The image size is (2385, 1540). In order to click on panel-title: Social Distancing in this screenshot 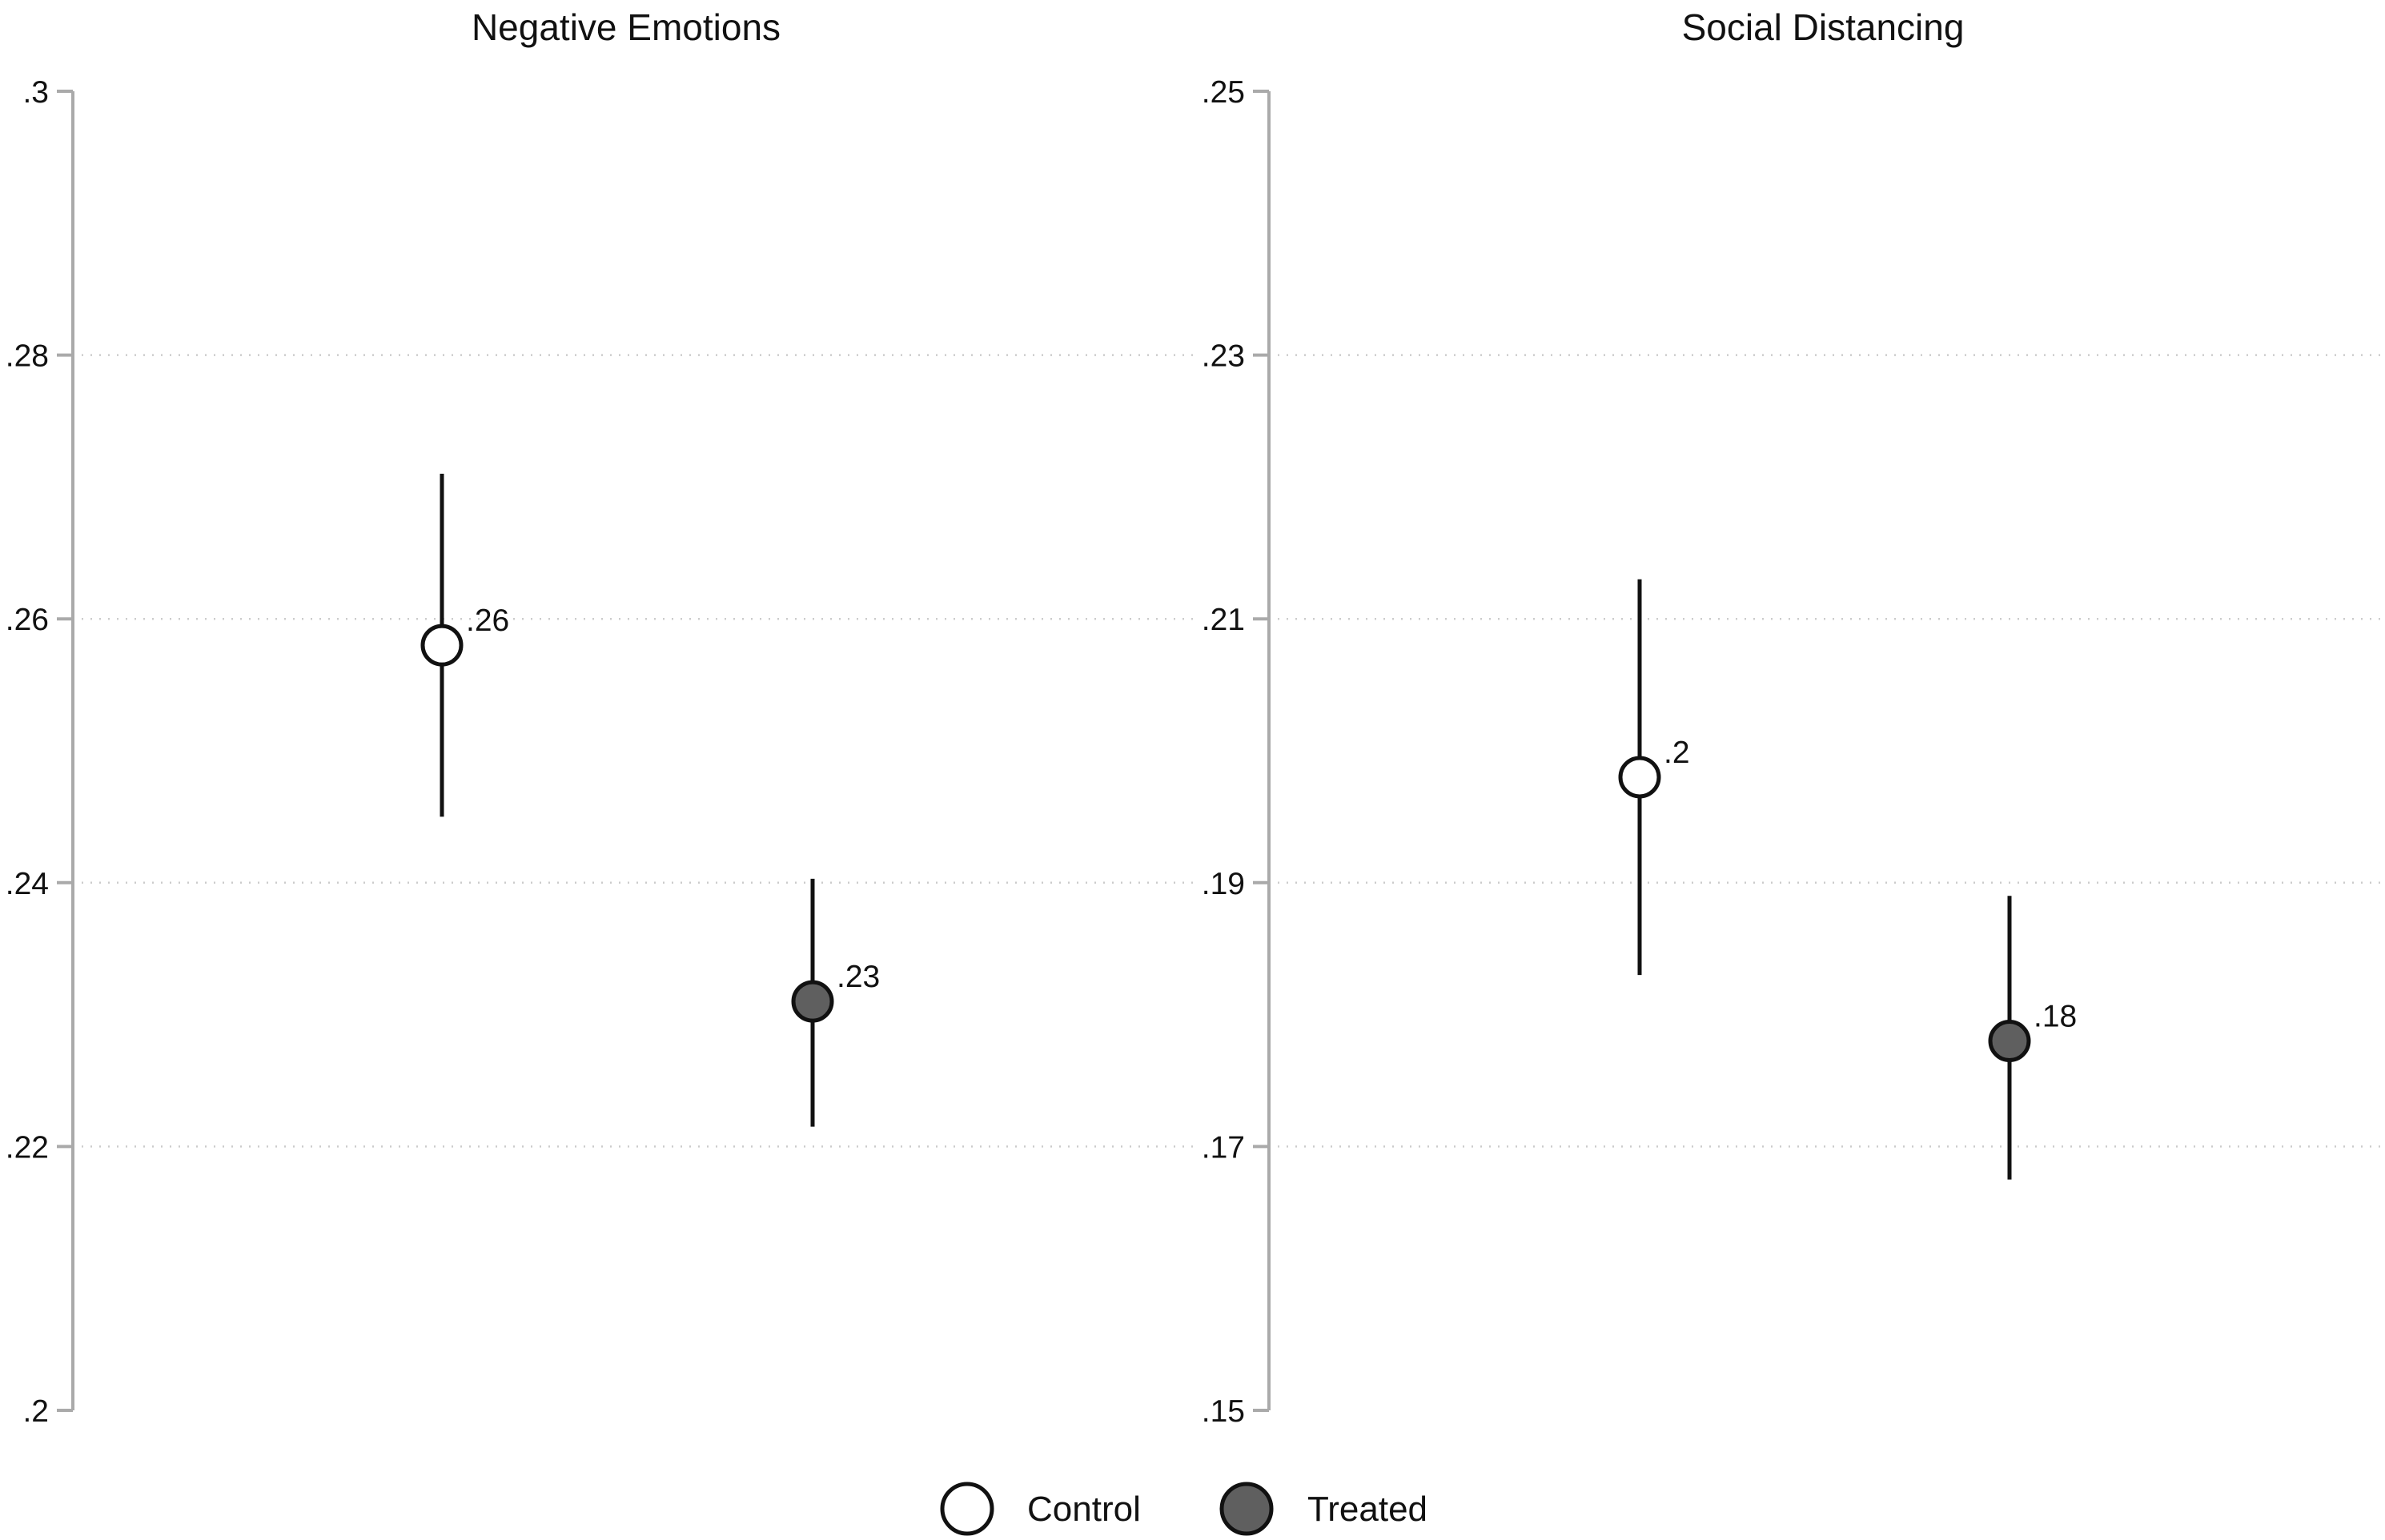, I will do `click(1823, 27)`.